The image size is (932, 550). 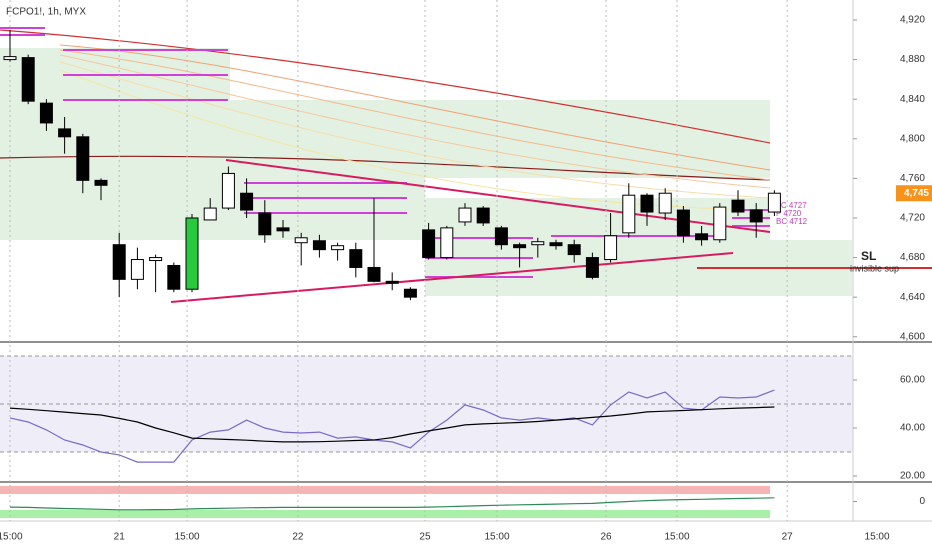 What do you see at coordinates (912, 380) in the screenshot?
I see `y-tick-label: 60.00` at bounding box center [912, 380].